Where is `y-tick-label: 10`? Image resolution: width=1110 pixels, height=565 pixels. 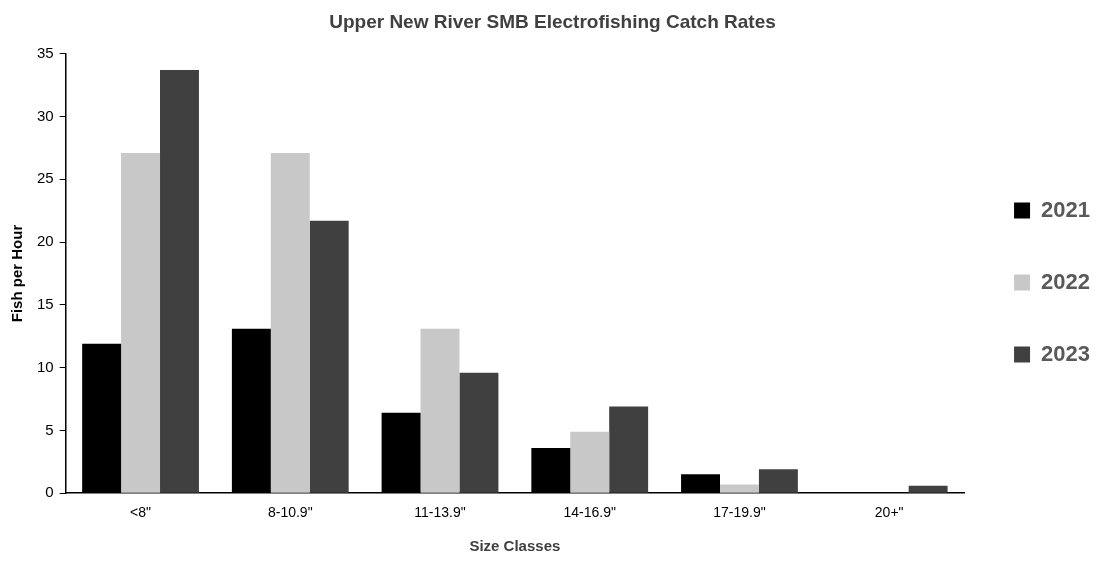
y-tick-label: 10 is located at coordinates (45, 366).